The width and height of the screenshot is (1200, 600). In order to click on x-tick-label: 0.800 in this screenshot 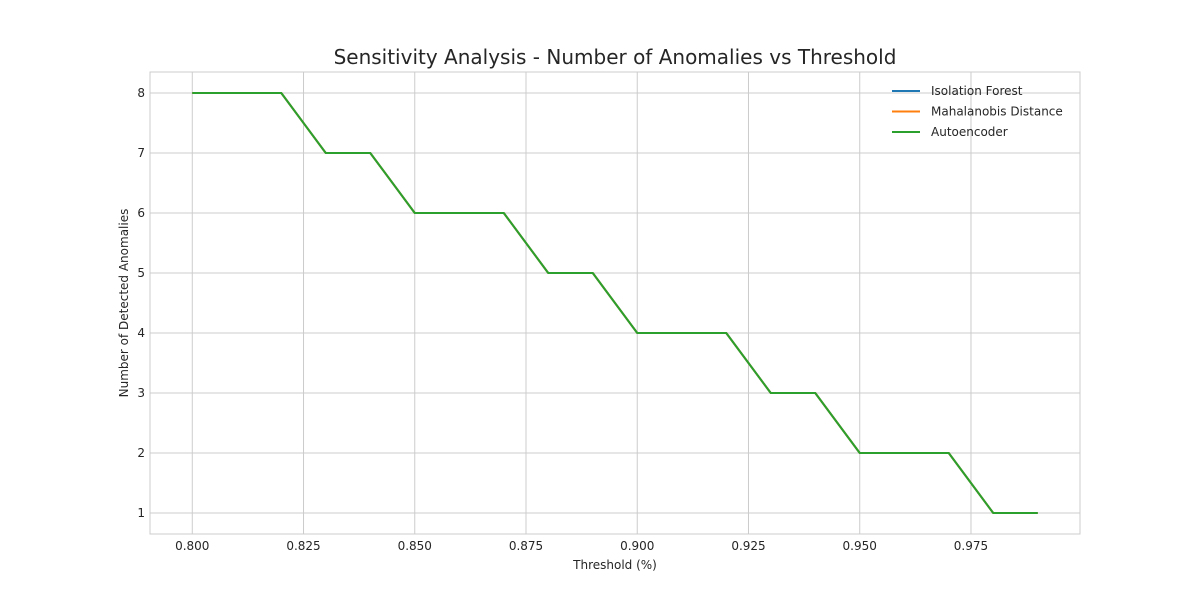, I will do `click(192, 546)`.